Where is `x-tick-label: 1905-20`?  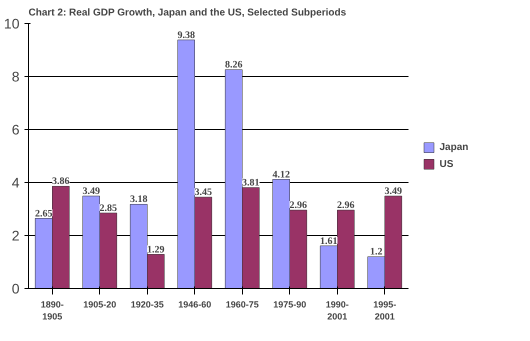 x-tick-label: 1905-20 is located at coordinates (99, 305).